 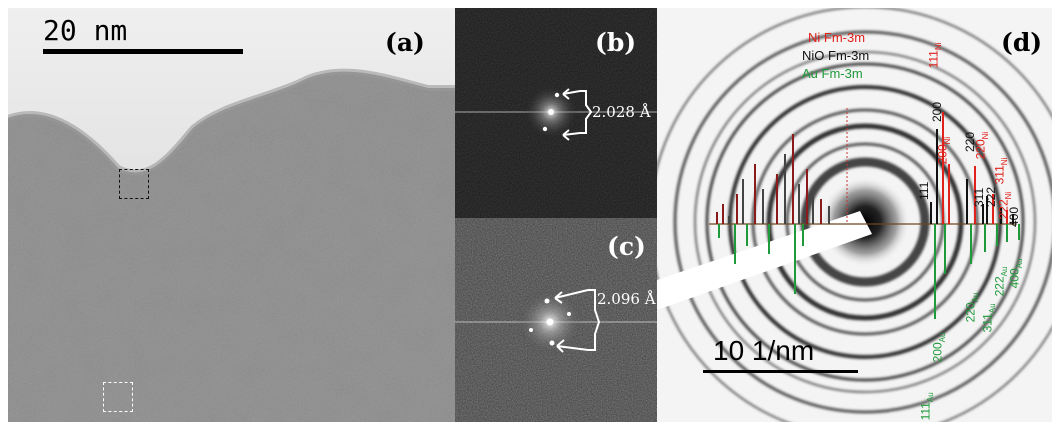 What do you see at coordinates (134, 184) in the screenshot?
I see `region-box-b` at bounding box center [134, 184].